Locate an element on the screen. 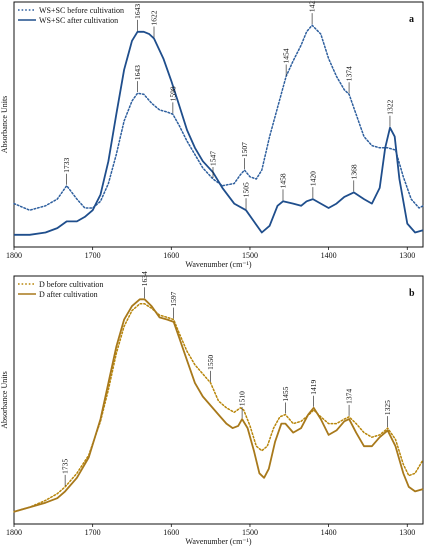 The width and height of the screenshot is (425, 550). peak-label: 1454 is located at coordinates (286, 55).